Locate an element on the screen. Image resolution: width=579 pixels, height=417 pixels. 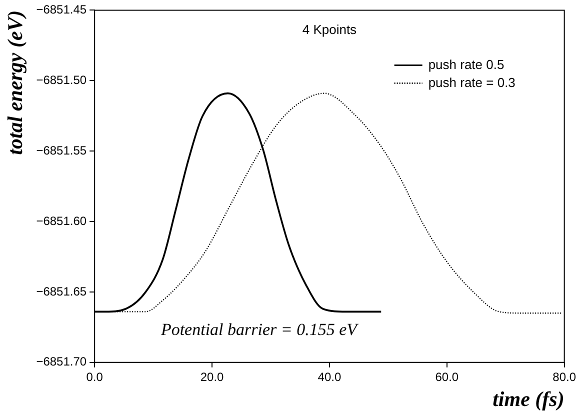
y-tick-label: −6851.60 is located at coordinates (61, 221).